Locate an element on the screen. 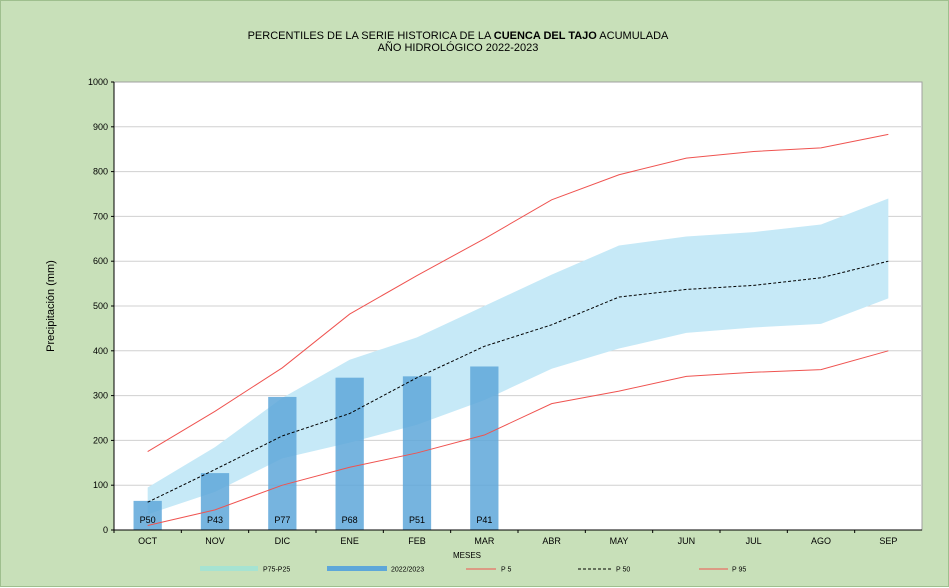 The image size is (949, 588). x-tick-label: NOV is located at coordinates (215, 541).